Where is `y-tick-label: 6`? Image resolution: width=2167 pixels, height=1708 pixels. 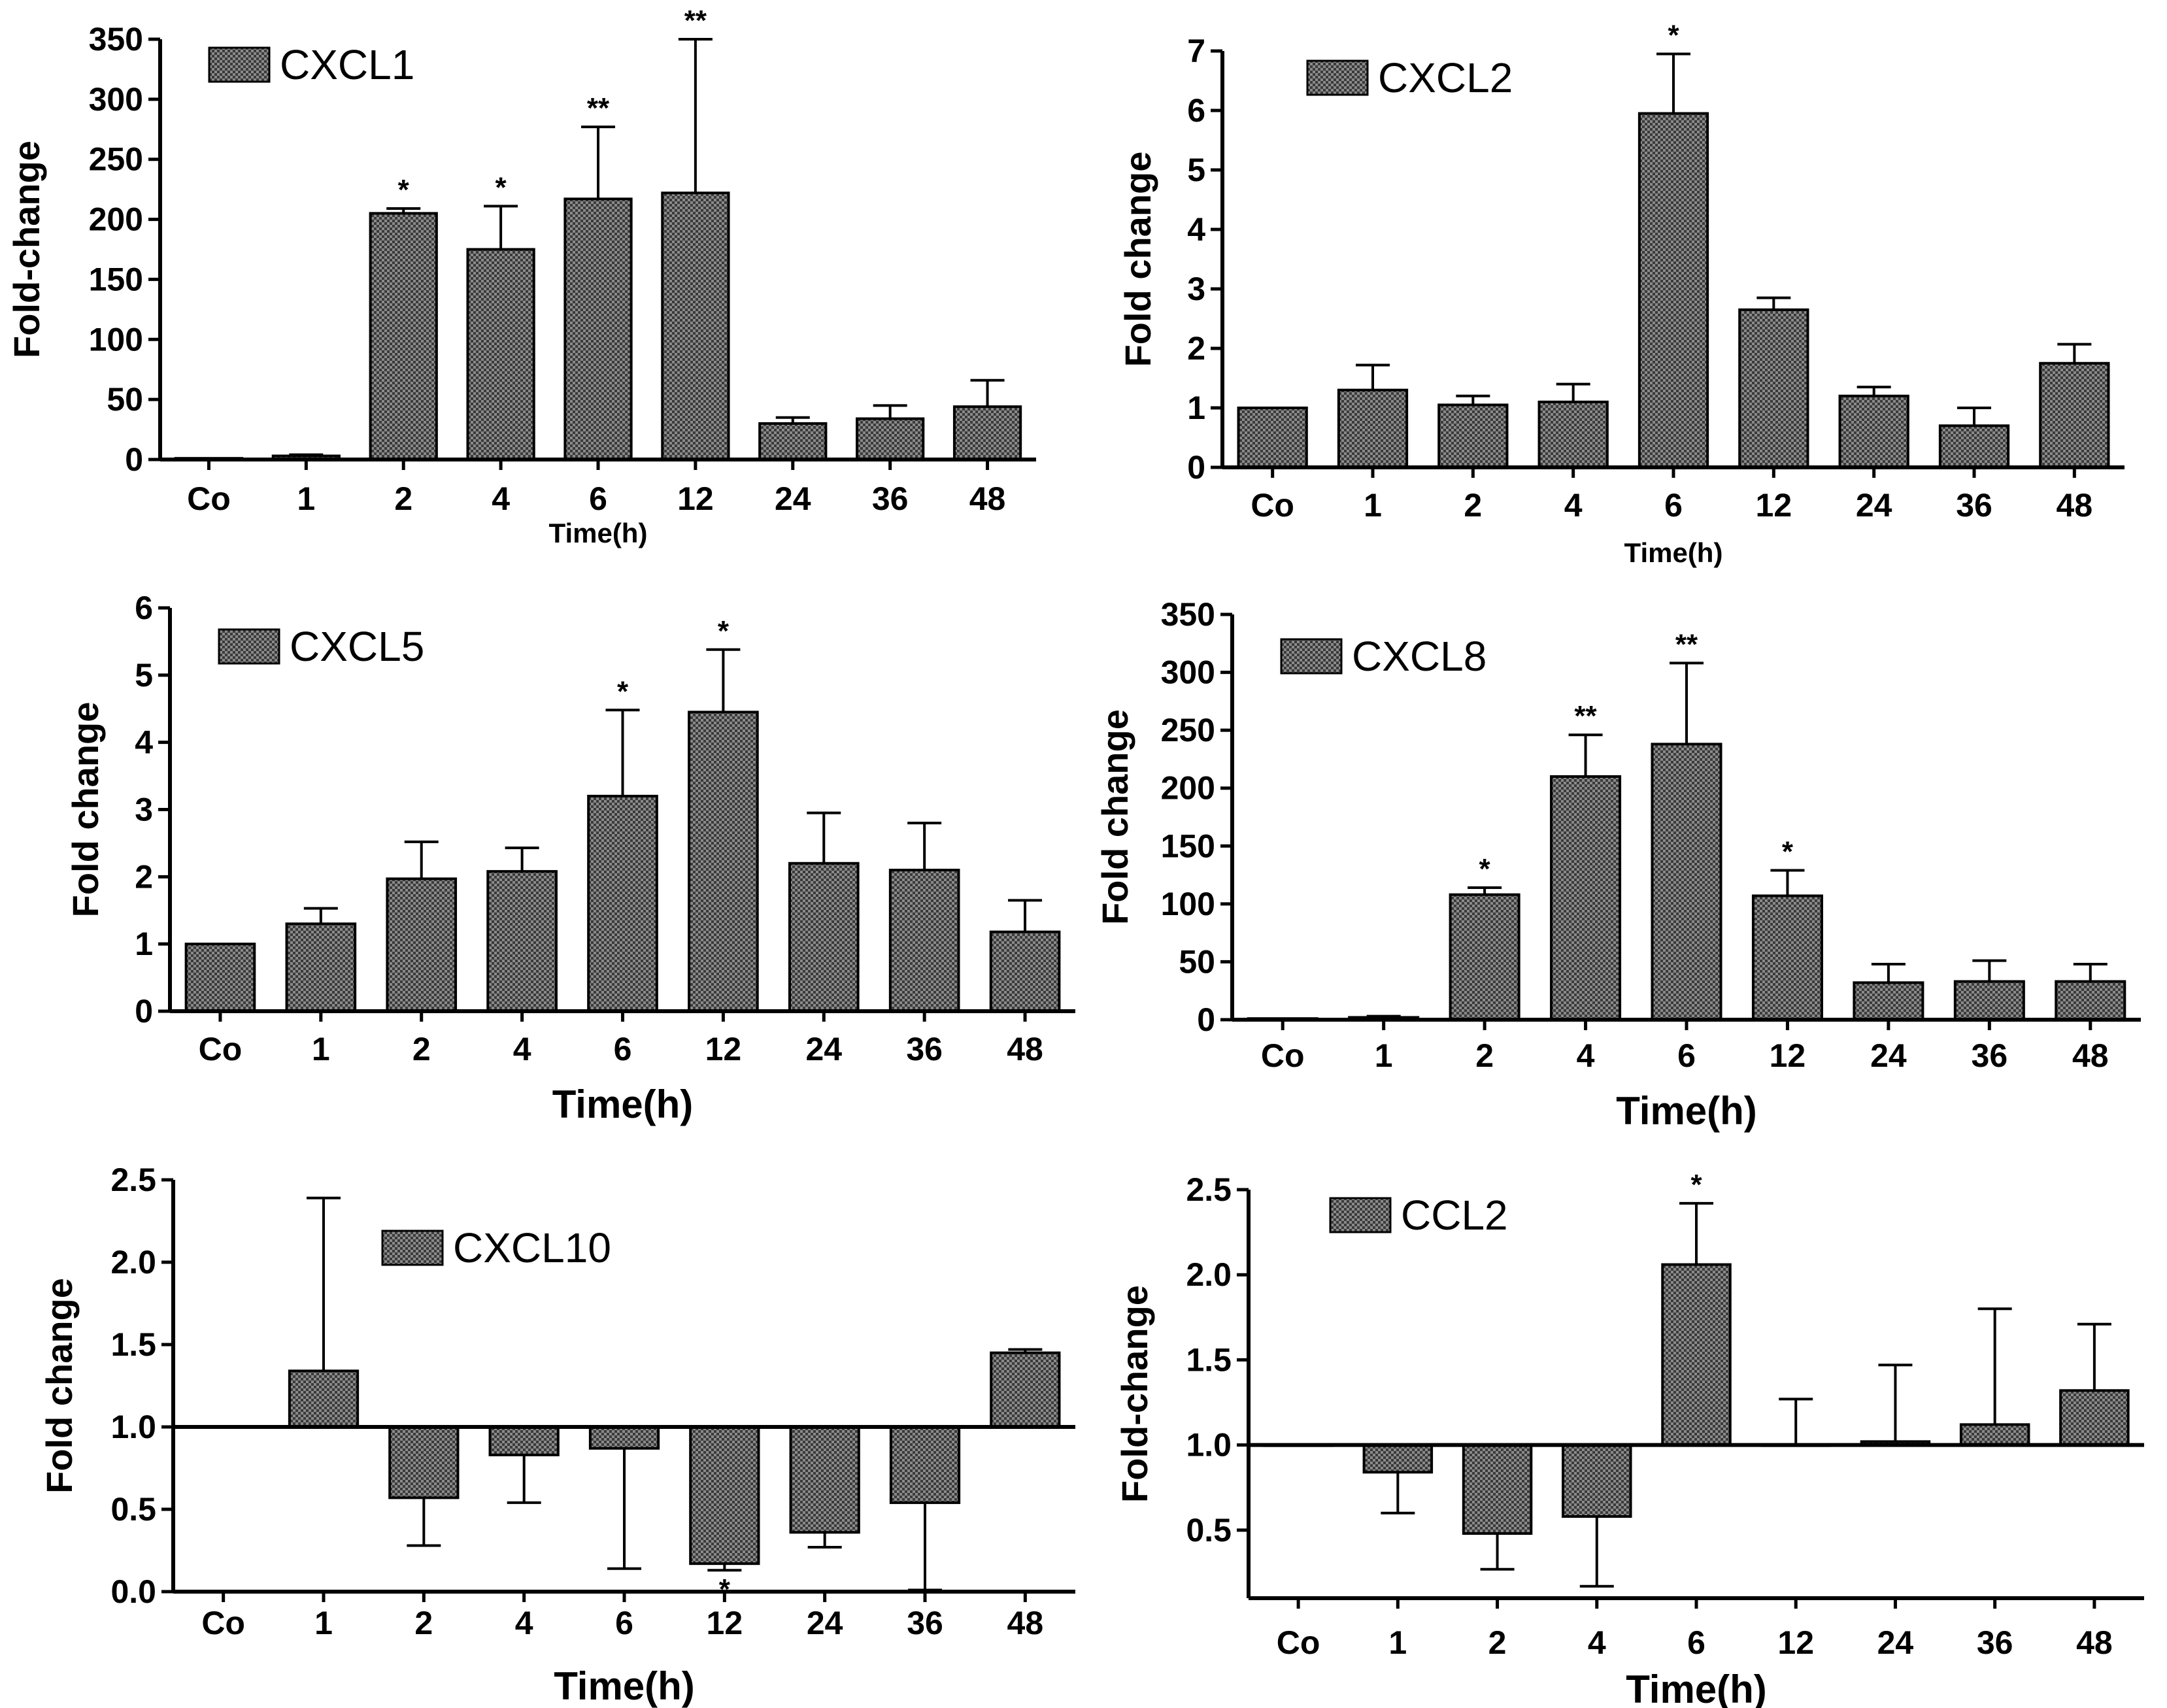
y-tick-label: 6 is located at coordinates (144, 608).